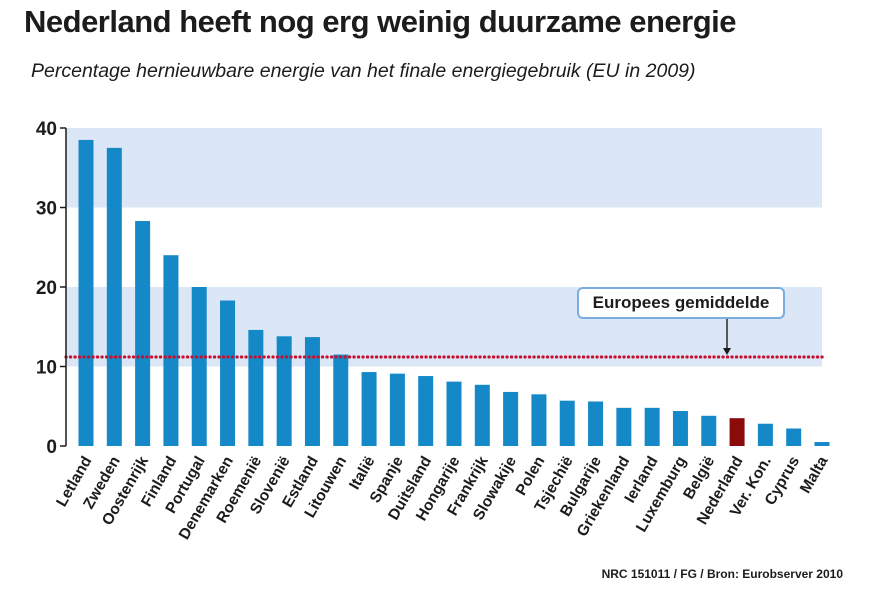  I want to click on bar-portugal, so click(199, 366).